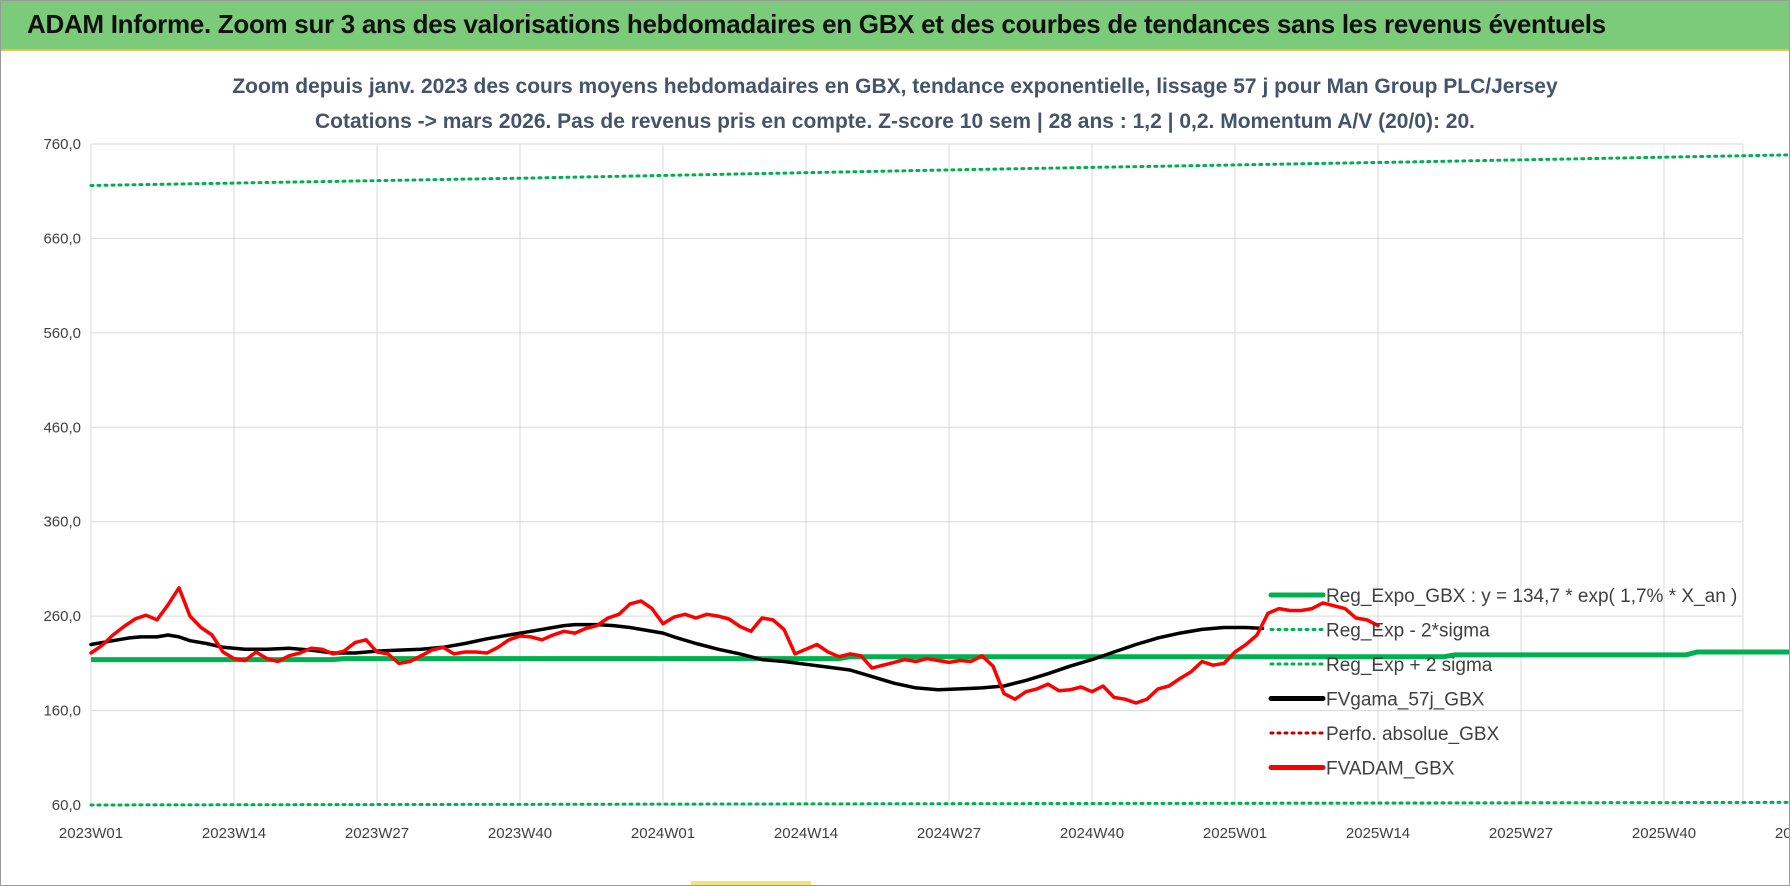 Image resolution: width=1790 pixels, height=886 pixels. I want to click on y-axis-tick-labels: 760,0 660,0 560,0 460,0 360,0 260,0 160,0 60,0, so click(62, 475).